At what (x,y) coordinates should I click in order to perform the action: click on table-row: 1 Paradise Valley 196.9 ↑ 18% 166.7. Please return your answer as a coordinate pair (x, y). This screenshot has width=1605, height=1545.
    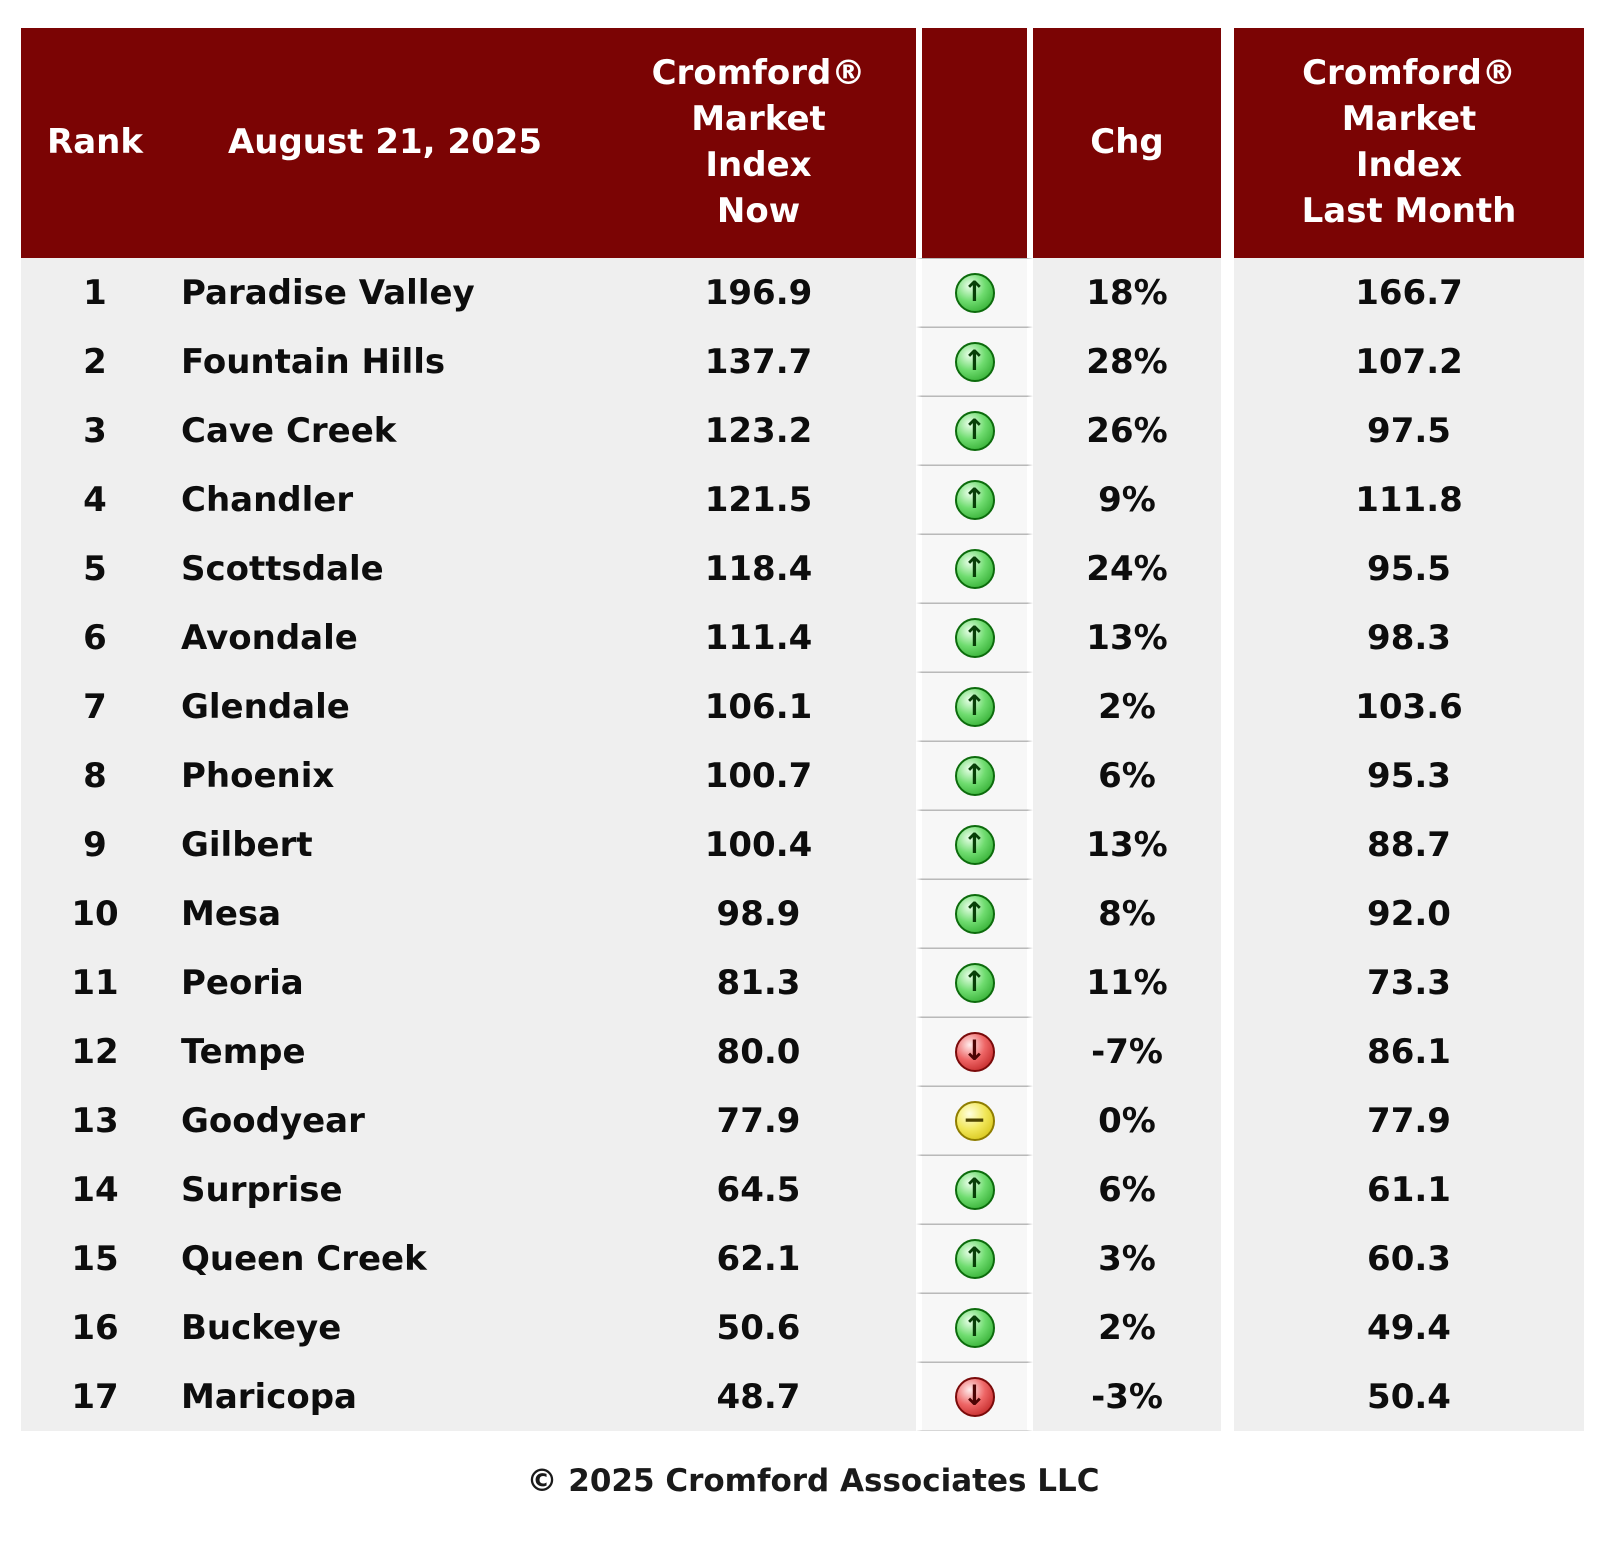
    Looking at the image, I should click on (802, 292).